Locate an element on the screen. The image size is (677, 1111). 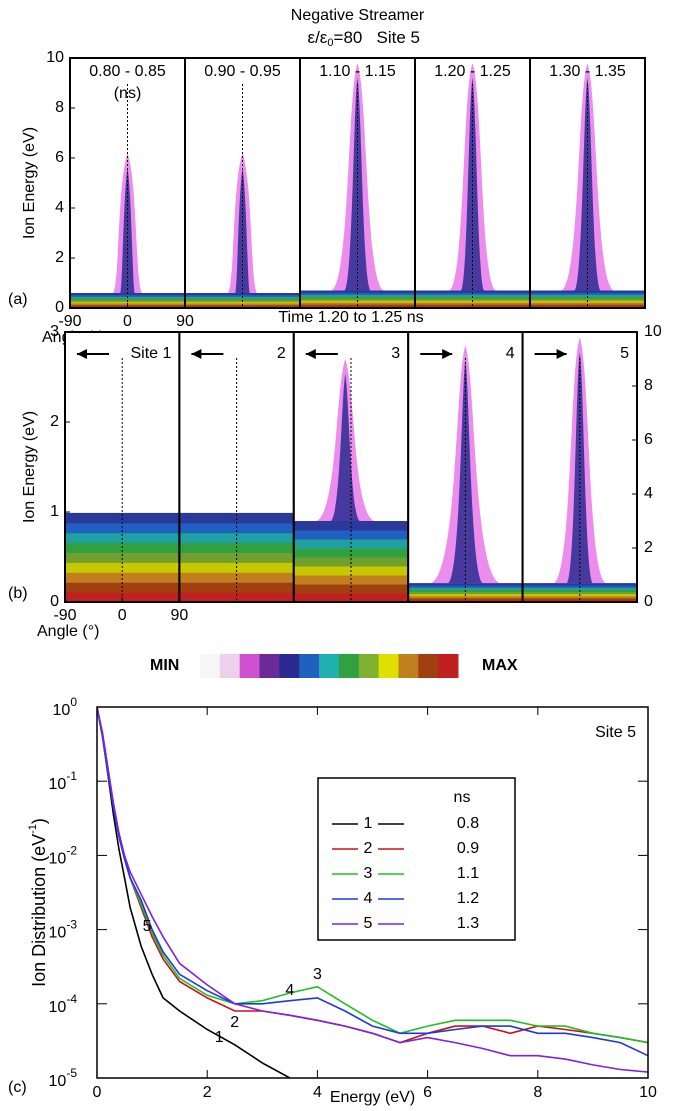
legend-name: 3 is located at coordinates (368, 873).